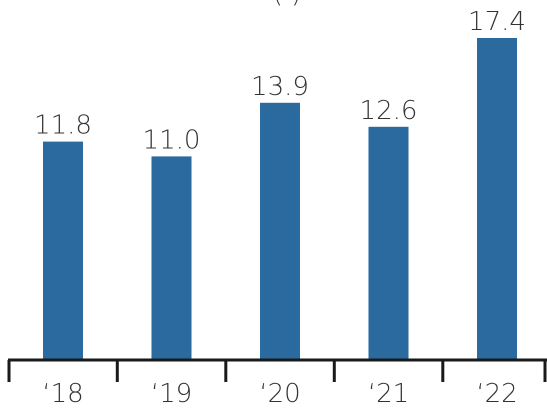 The height and width of the screenshot is (410, 547). Describe the element at coordinates (172, 140) in the screenshot. I see `value-label-2: 11.0` at that location.